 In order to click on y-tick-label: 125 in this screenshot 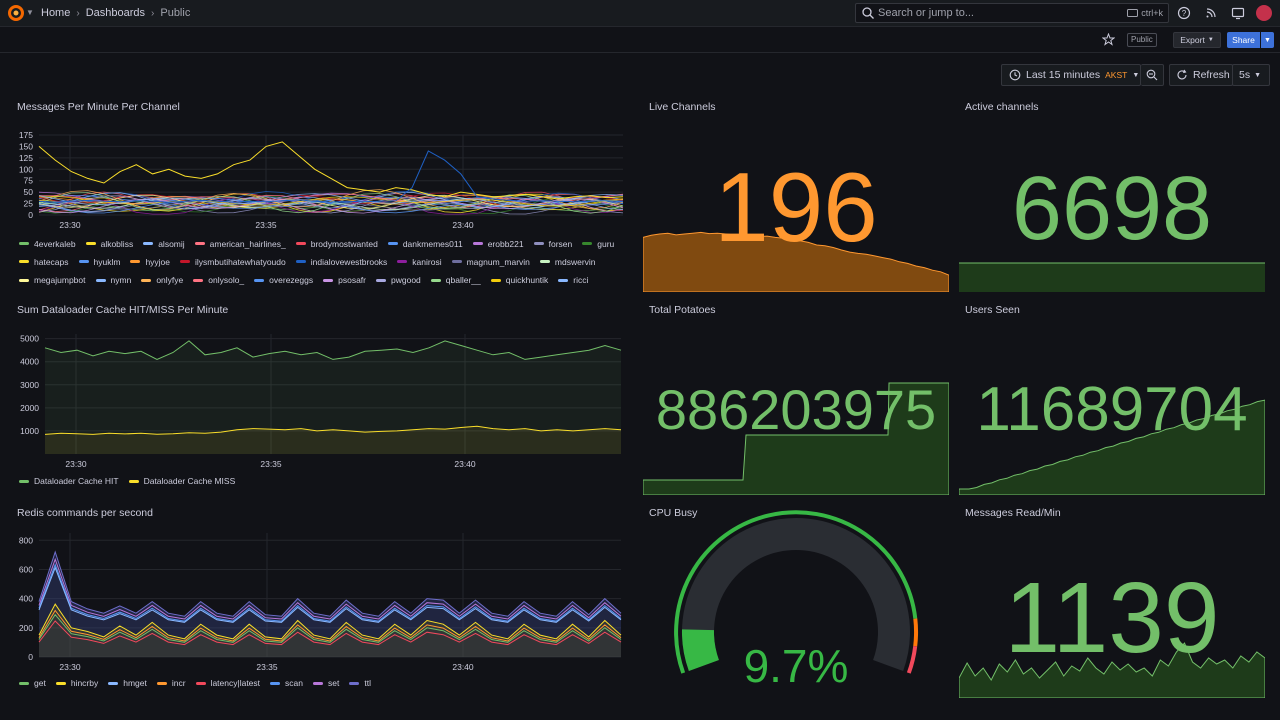, I will do `click(26, 158)`.